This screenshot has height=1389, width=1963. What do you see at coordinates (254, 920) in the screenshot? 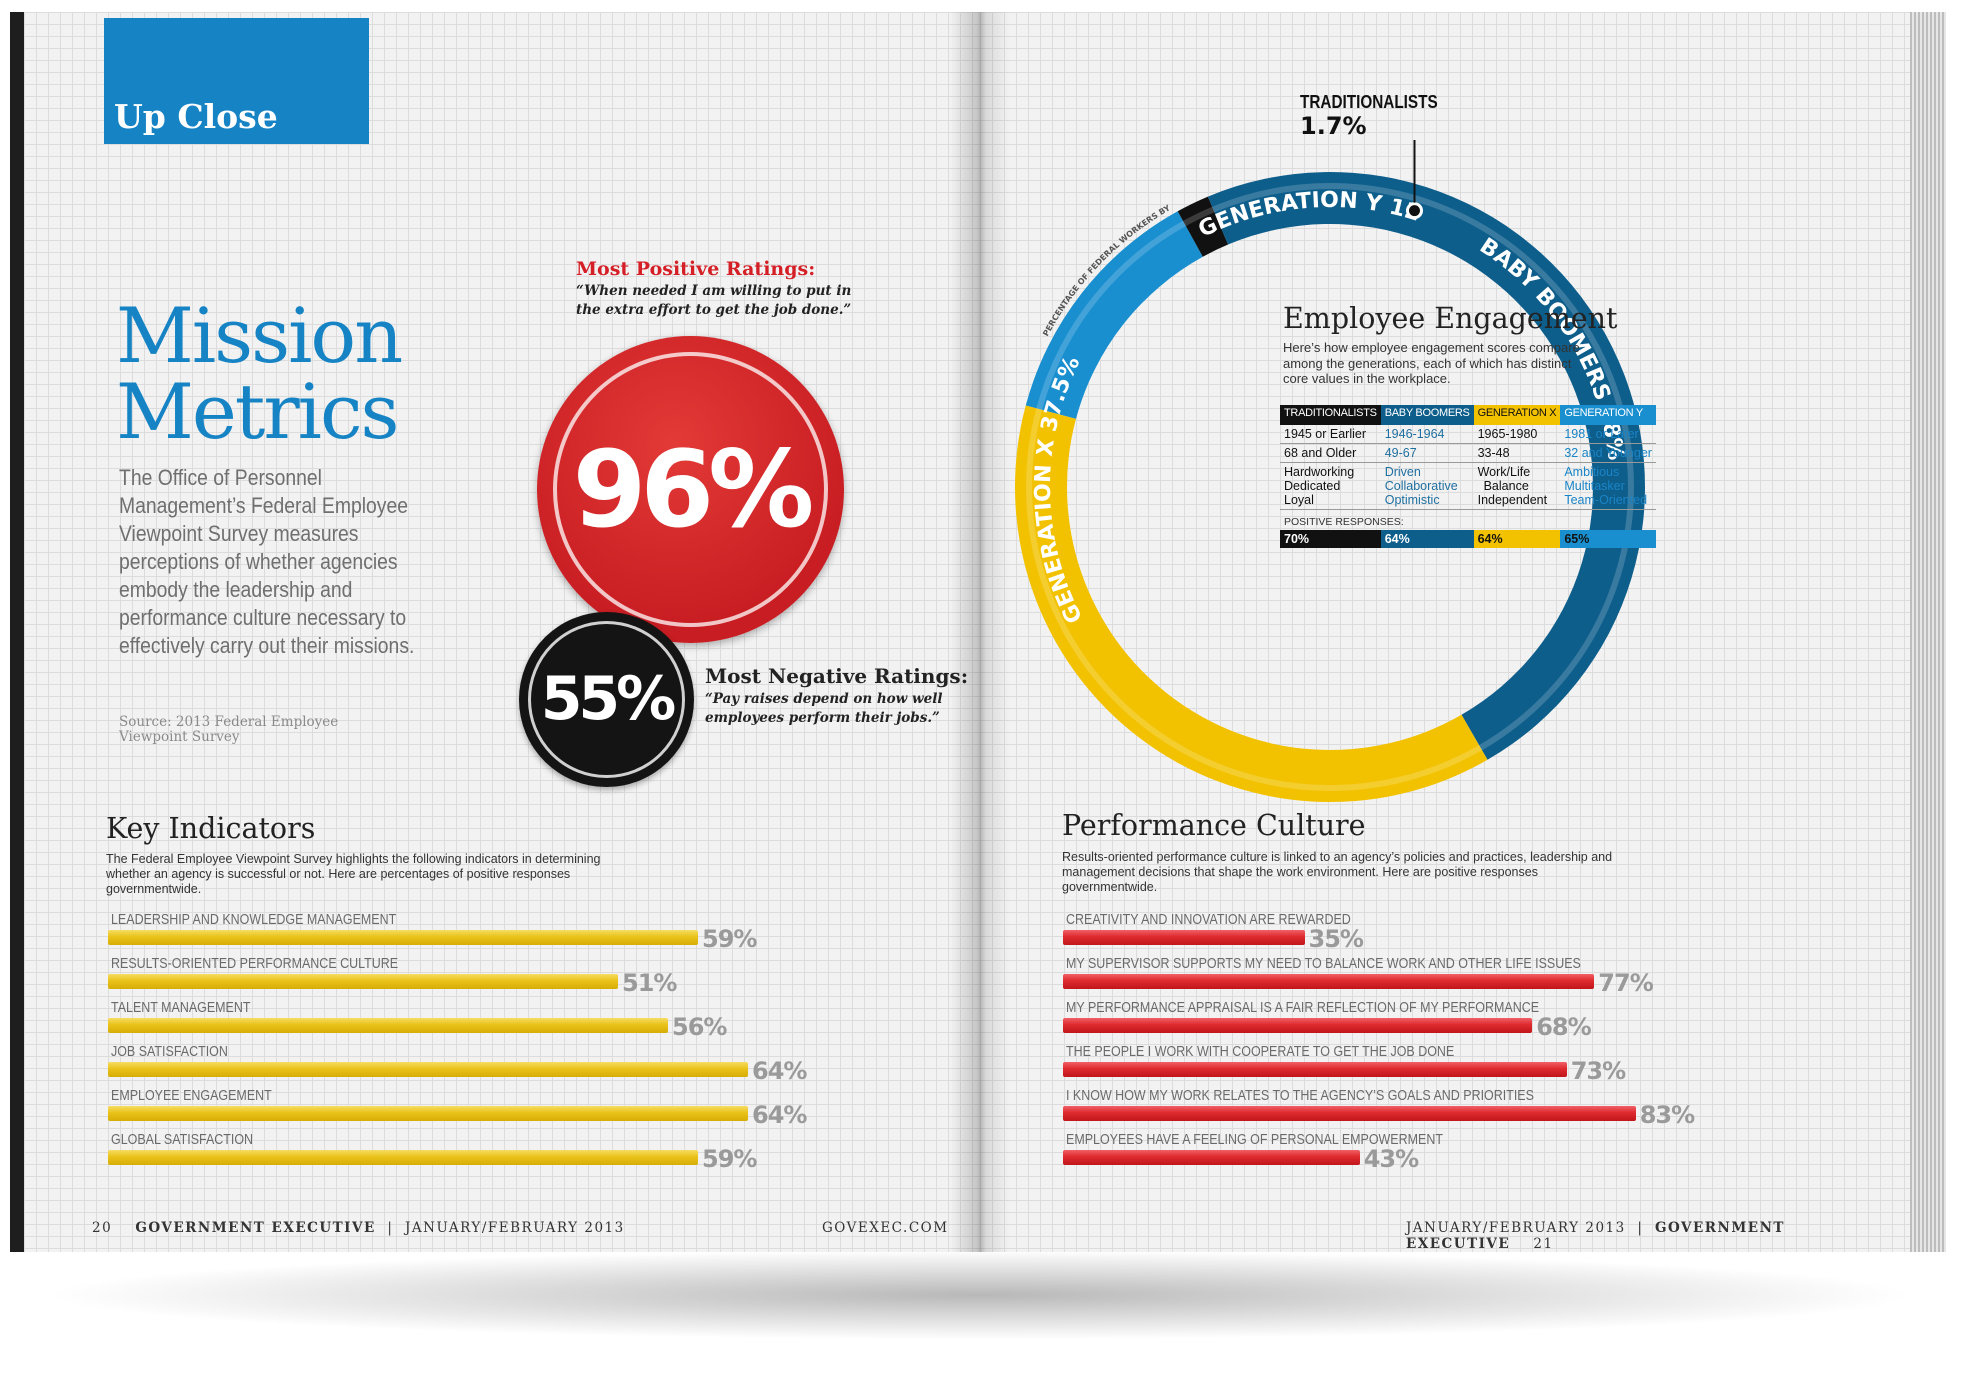
I see `bar-label: LEADERSHIP AND KNOWLEDGE MANAGEMENT` at bounding box center [254, 920].